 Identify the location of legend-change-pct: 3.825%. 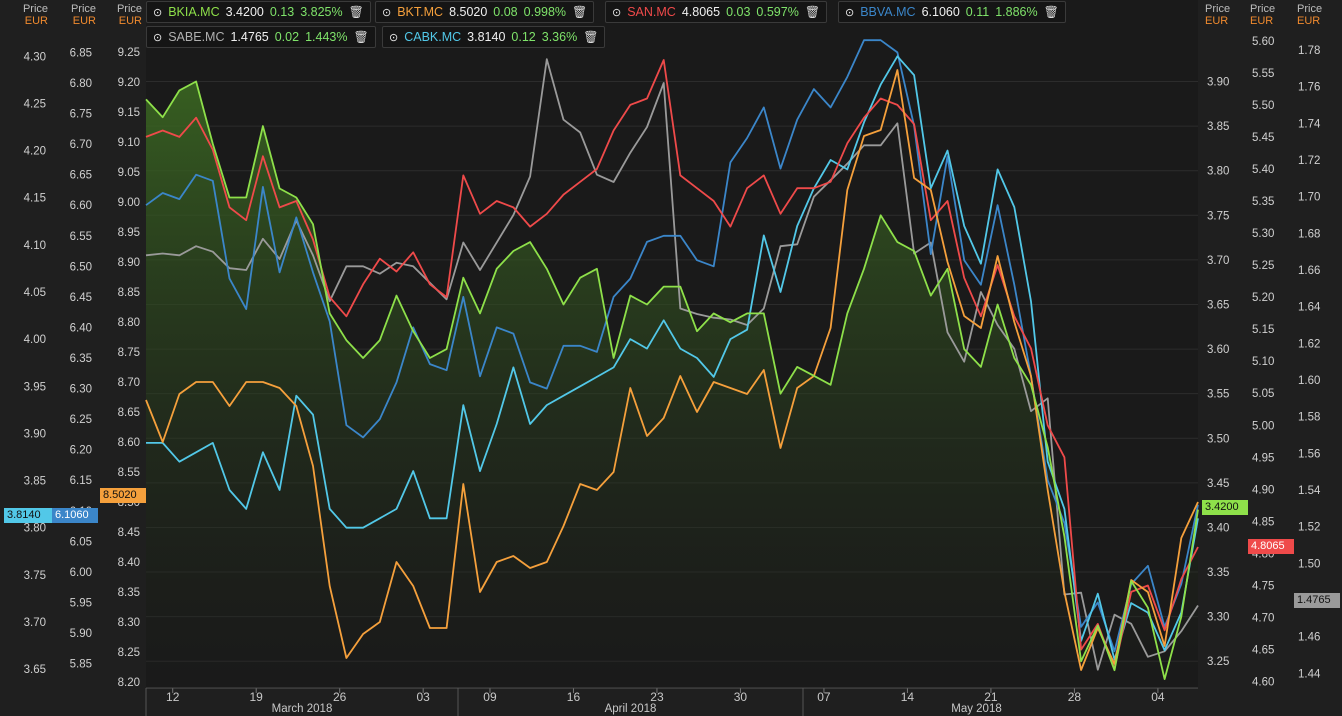
(321, 12).